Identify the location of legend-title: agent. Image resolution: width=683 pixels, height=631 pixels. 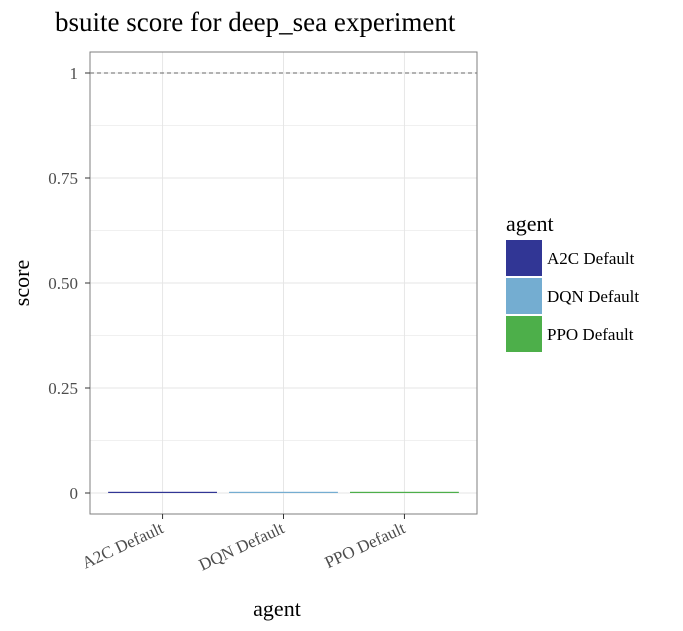
(530, 223).